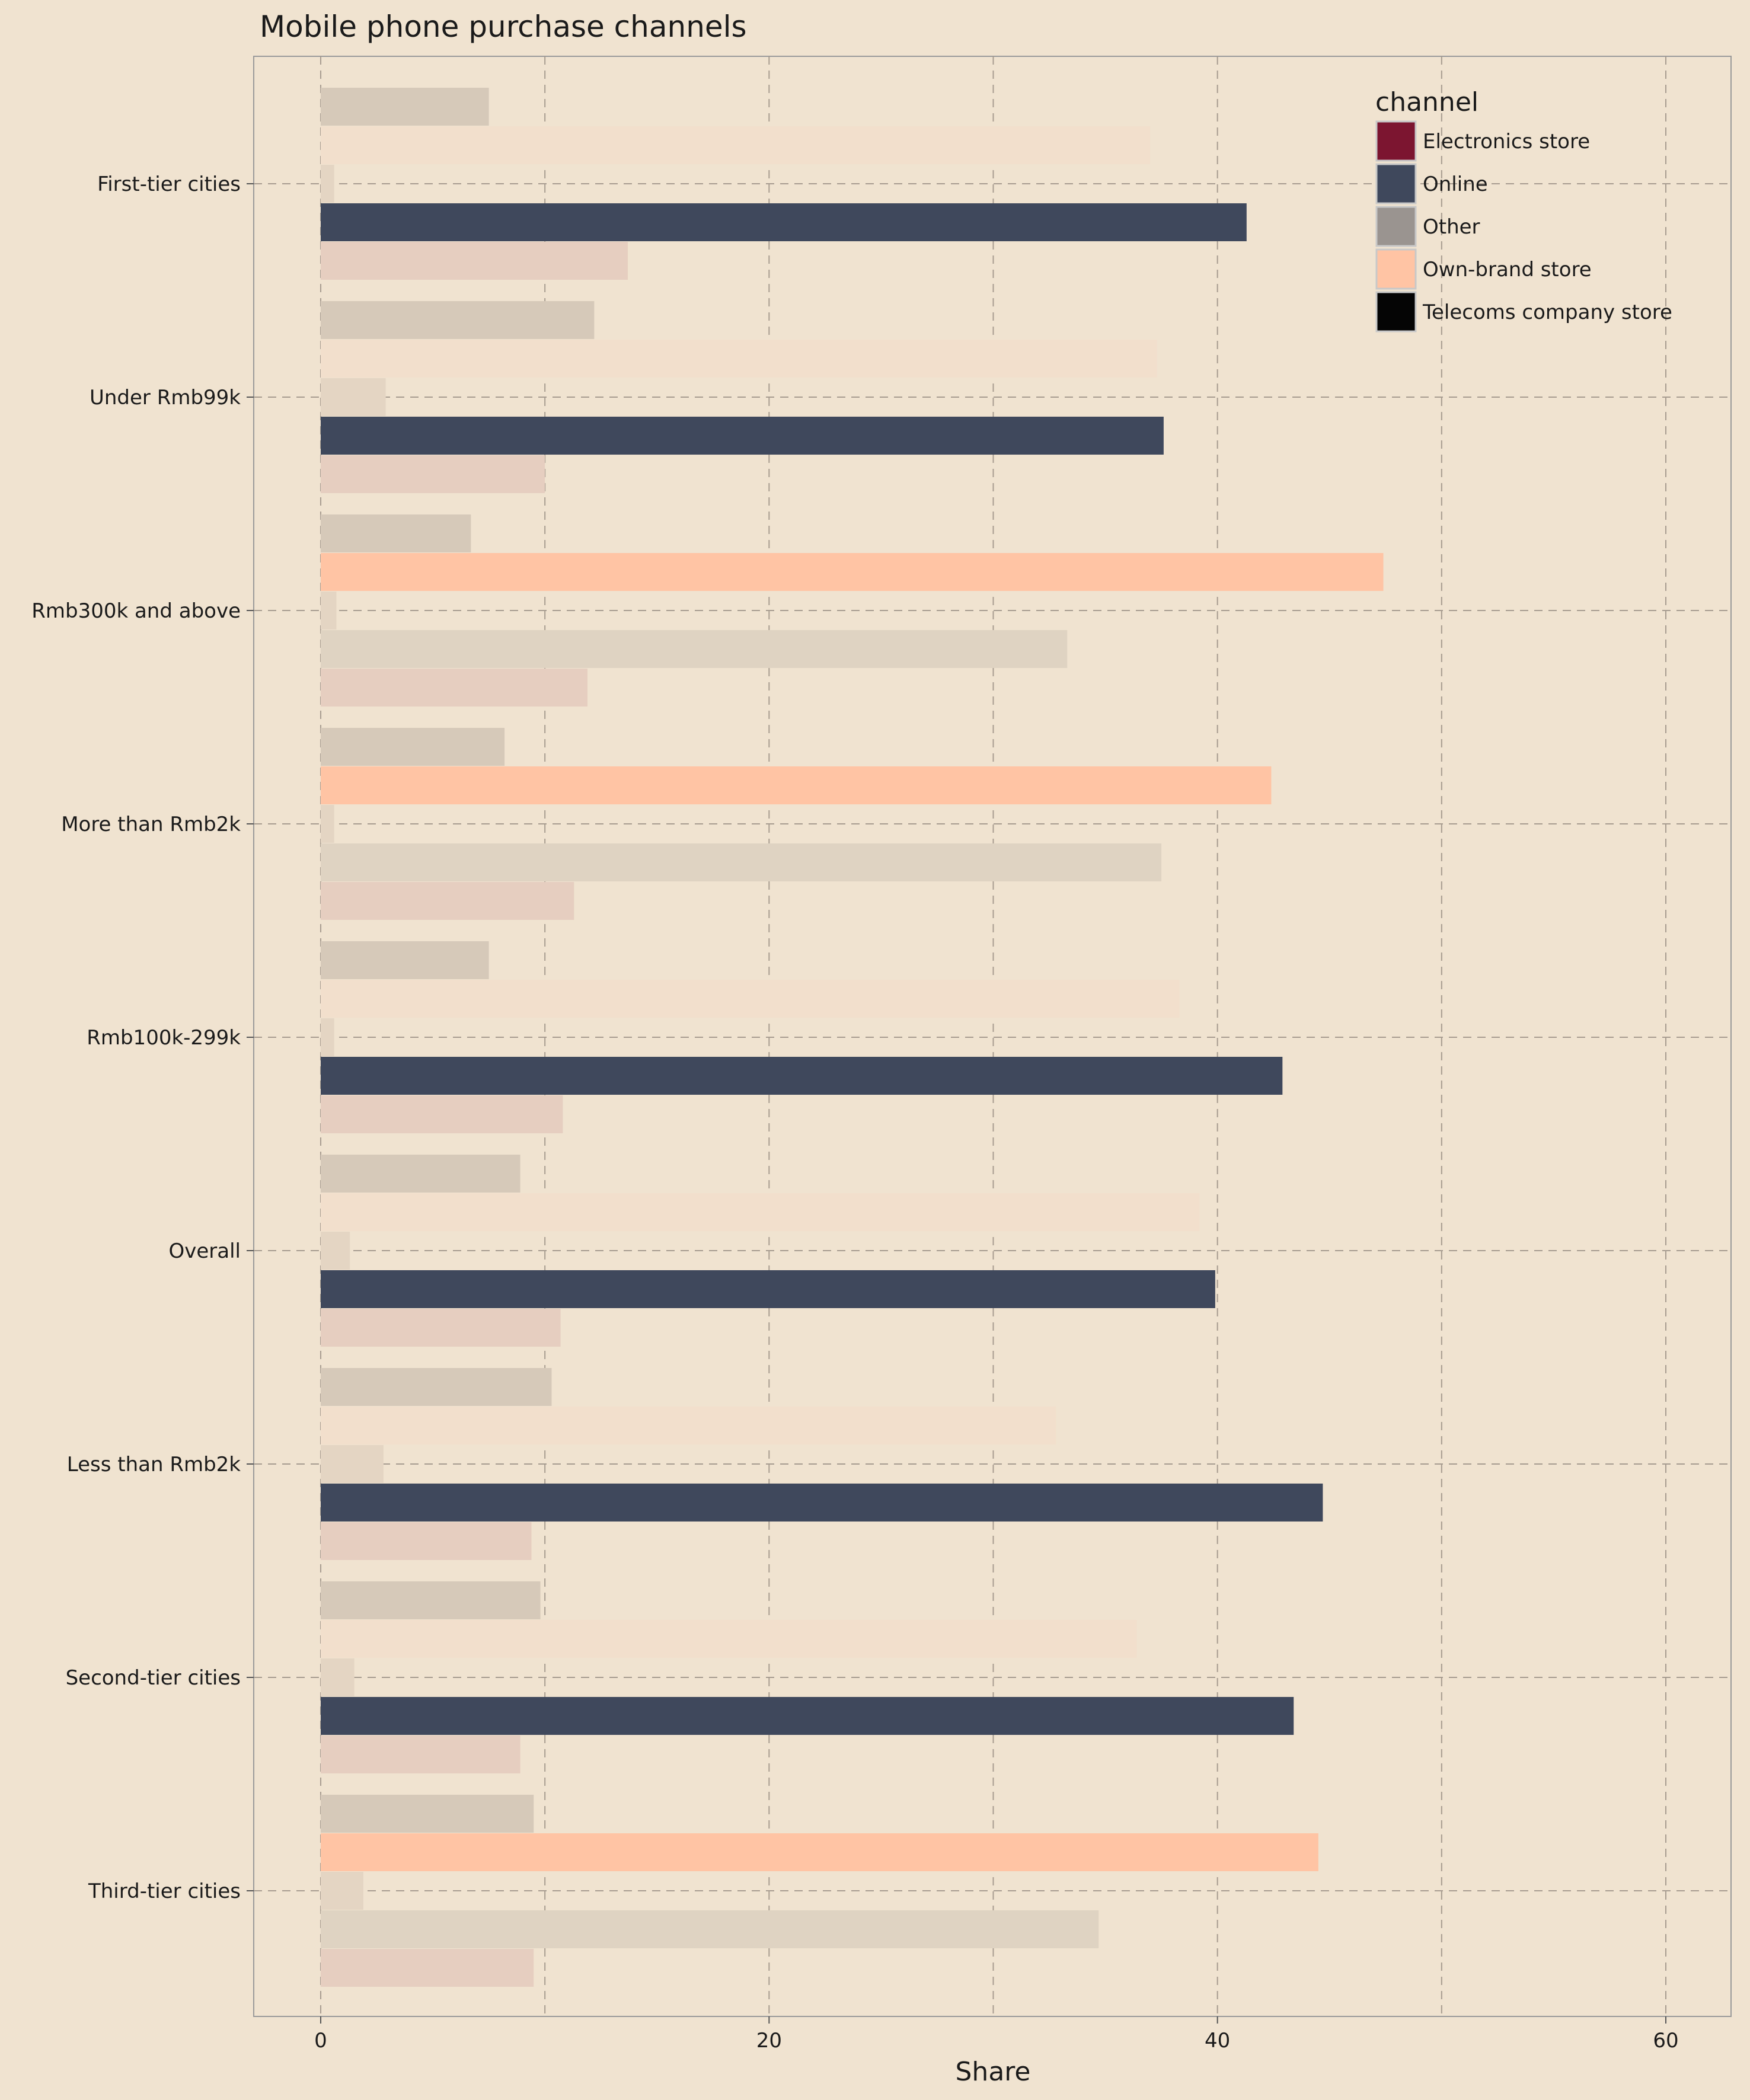 The width and height of the screenshot is (1750, 2100). Describe the element at coordinates (1455, 184) in the screenshot. I see `legend-label: Online` at that location.